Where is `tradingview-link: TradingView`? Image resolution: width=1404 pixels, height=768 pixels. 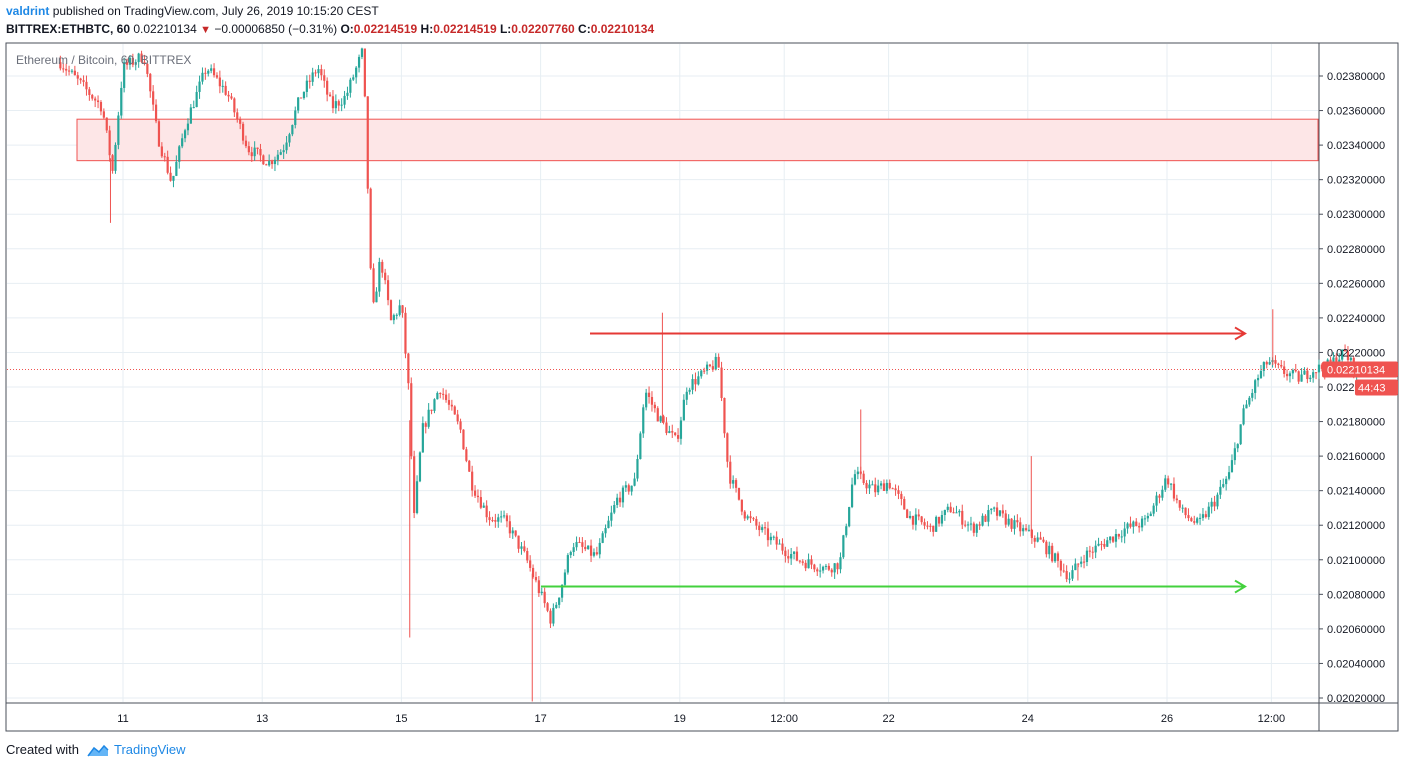
tradingview-link: TradingView is located at coordinates (150, 749).